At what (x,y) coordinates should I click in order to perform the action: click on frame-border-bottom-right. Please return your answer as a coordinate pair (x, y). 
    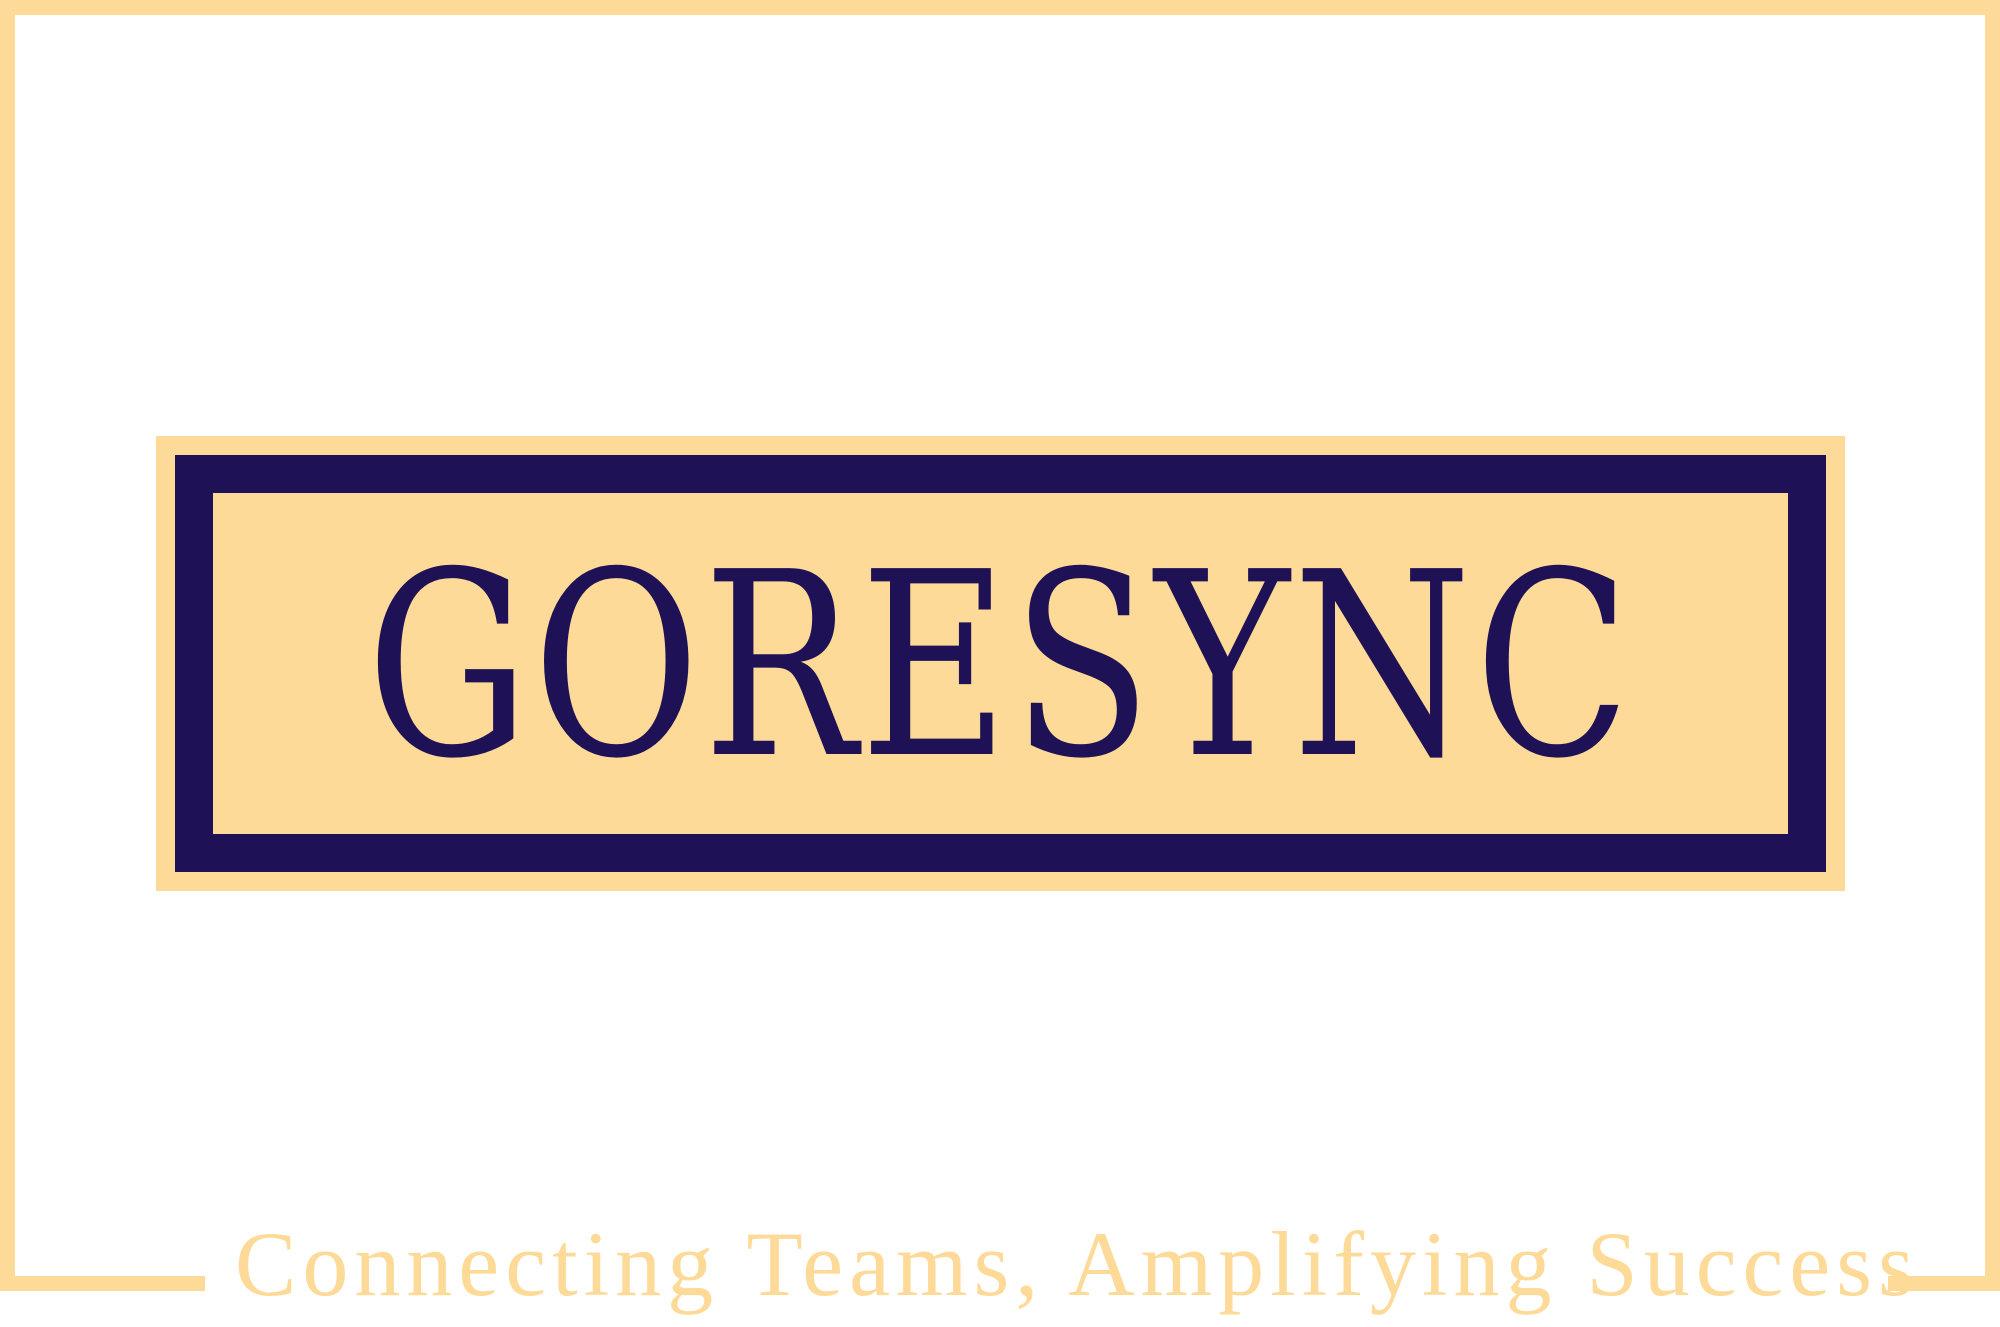
    Looking at the image, I should click on (1944, 1283).